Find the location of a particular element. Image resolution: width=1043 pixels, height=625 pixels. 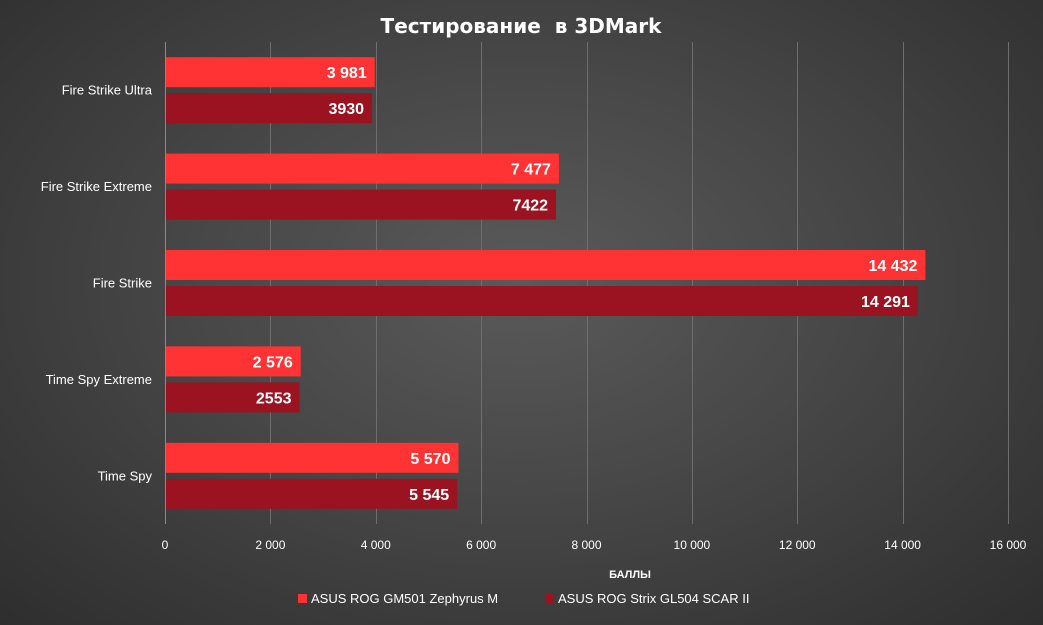

data-label: 7422 is located at coordinates (530, 206).